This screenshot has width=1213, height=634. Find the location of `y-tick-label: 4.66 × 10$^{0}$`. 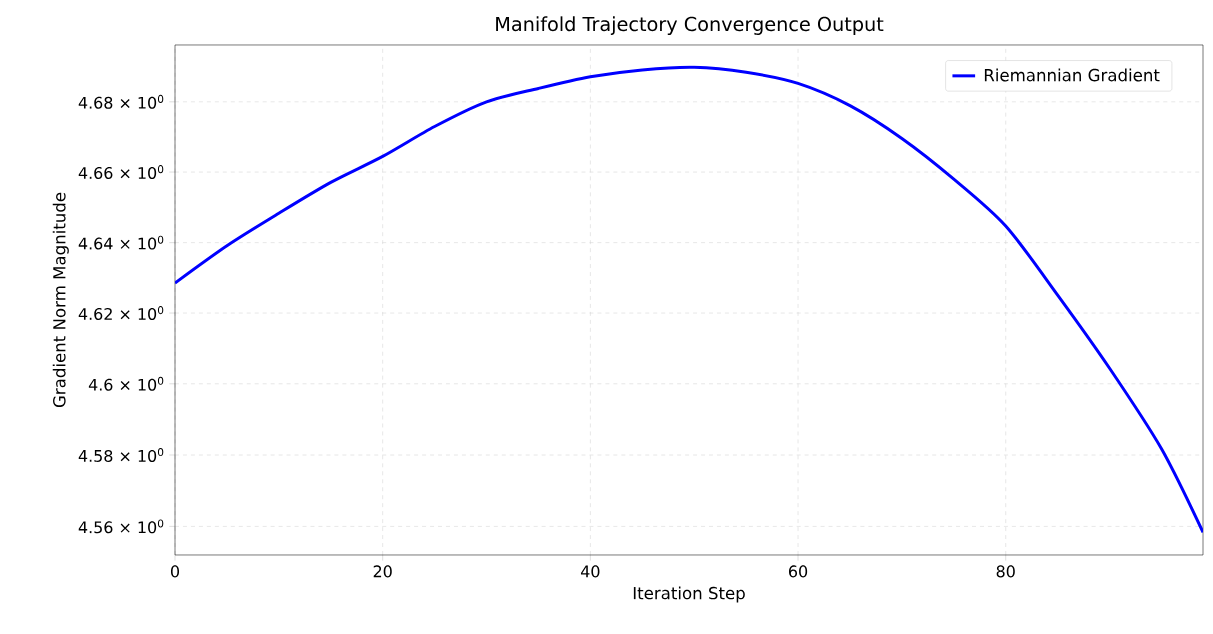

y-tick-label: 4.66 × 10$^{0}$ is located at coordinates (121, 172).